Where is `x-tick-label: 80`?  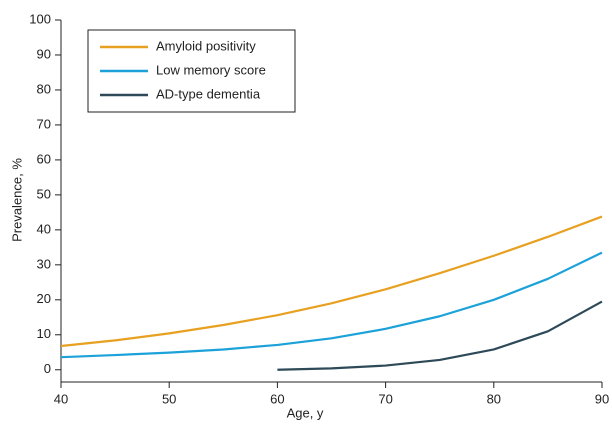 x-tick-label: 80 is located at coordinates (494, 398).